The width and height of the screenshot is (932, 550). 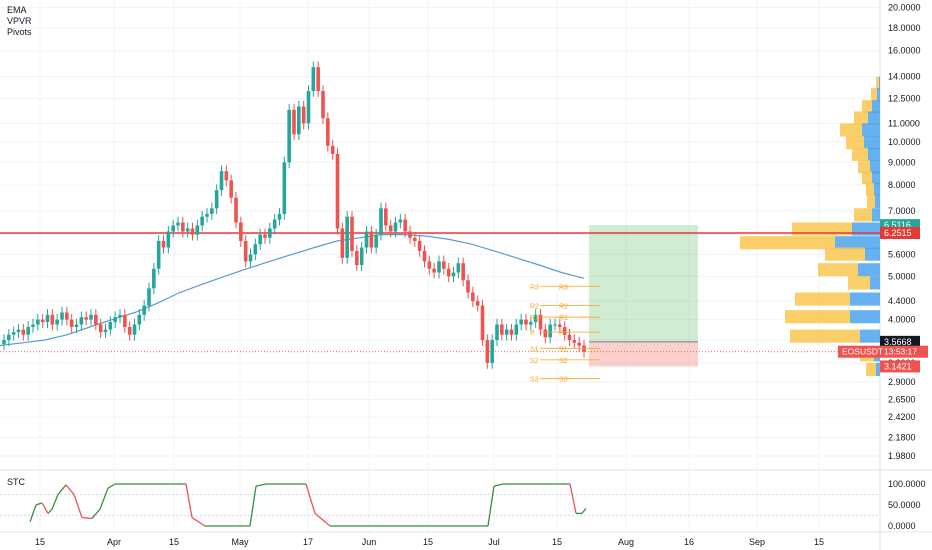 What do you see at coordinates (17, 10) in the screenshot?
I see `legend-ema: EMA` at bounding box center [17, 10].